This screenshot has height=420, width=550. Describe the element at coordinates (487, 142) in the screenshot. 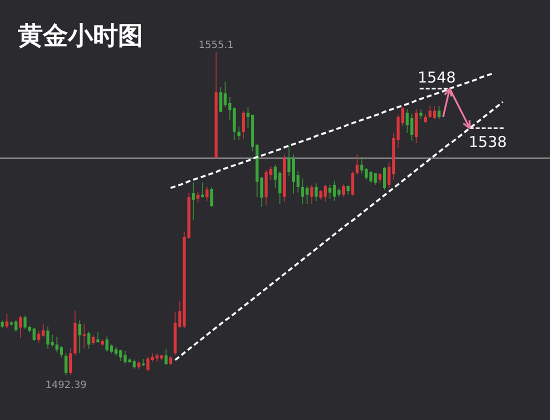

I see `annotation: 1538` at that location.